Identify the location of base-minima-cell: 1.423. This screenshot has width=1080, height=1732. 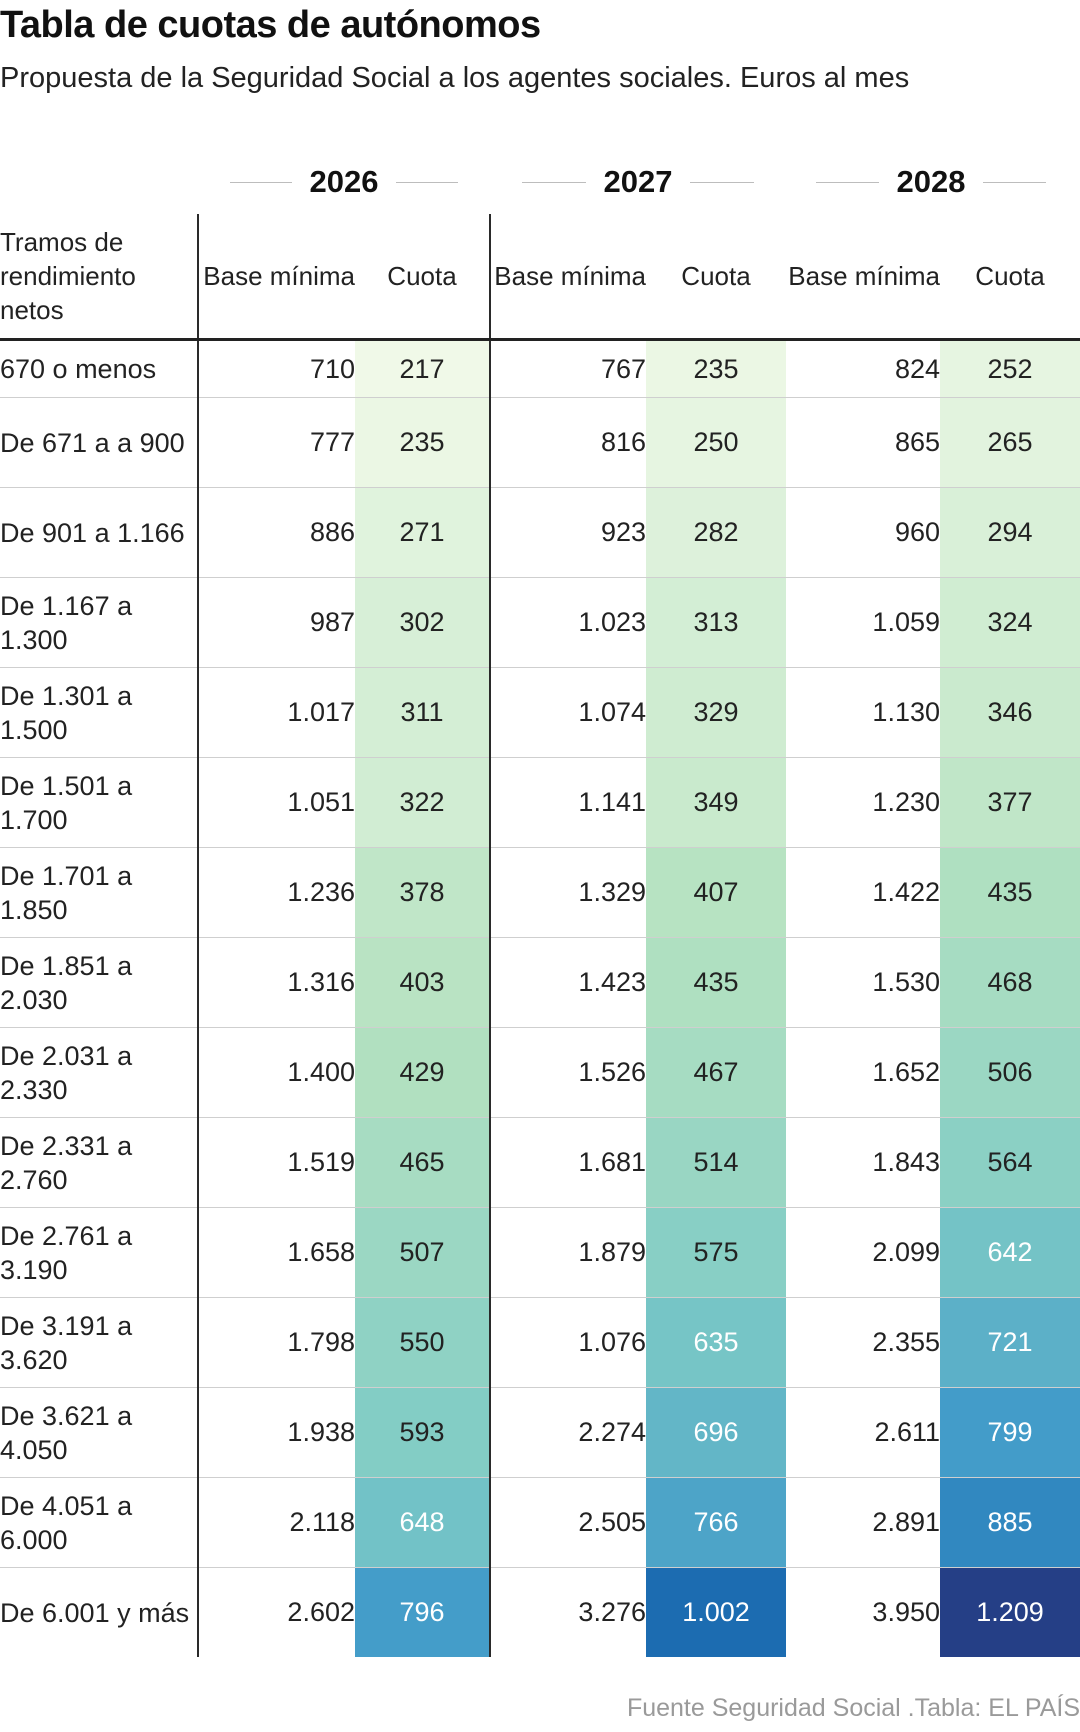
(568, 982).